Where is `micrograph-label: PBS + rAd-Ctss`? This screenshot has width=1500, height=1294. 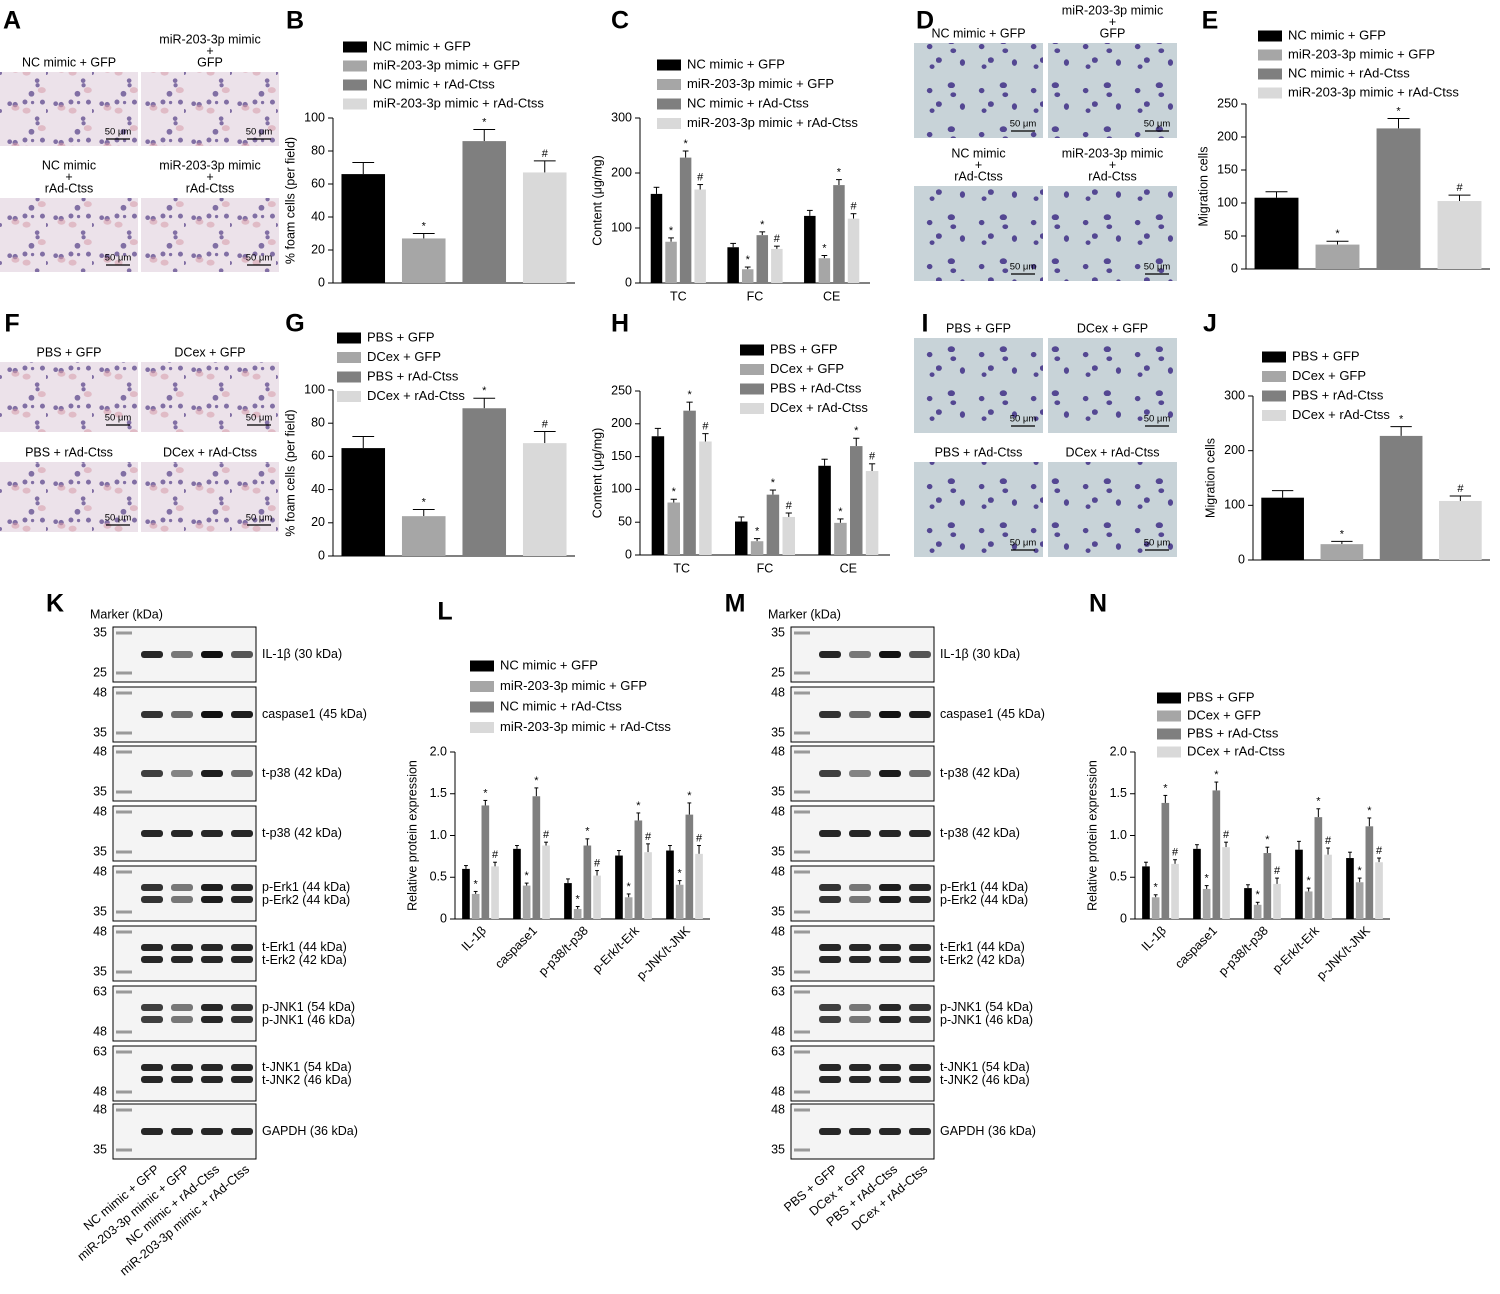 micrograph-label: PBS + rAd-Ctss is located at coordinates (69, 452).